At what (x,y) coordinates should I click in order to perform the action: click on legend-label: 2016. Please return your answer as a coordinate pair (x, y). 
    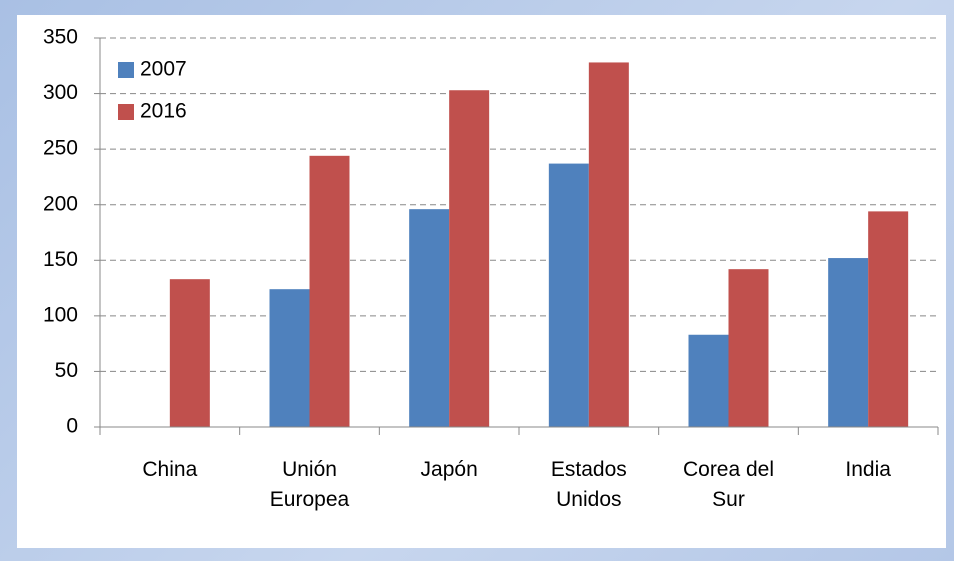
    Looking at the image, I should click on (163, 111).